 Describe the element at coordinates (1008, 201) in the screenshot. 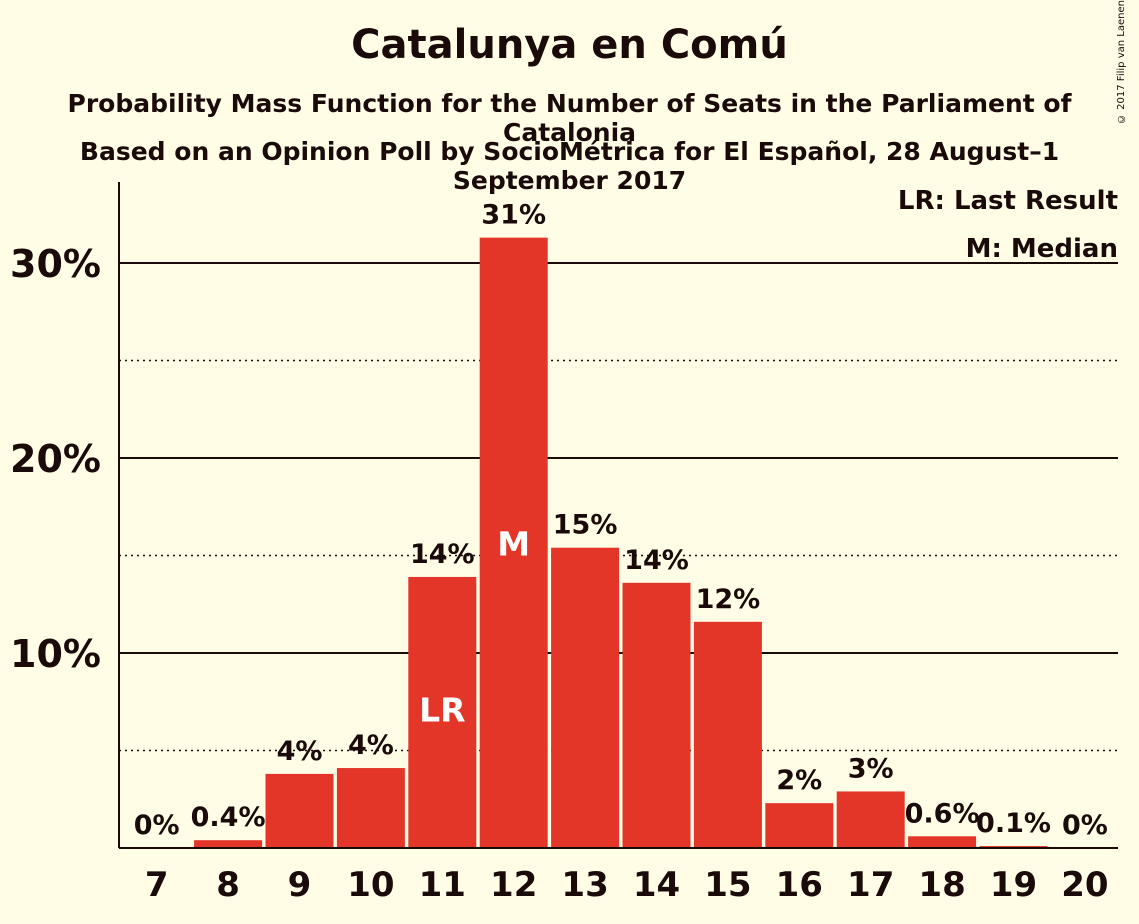

I see `legend-last-result: LR: Last Result` at that location.